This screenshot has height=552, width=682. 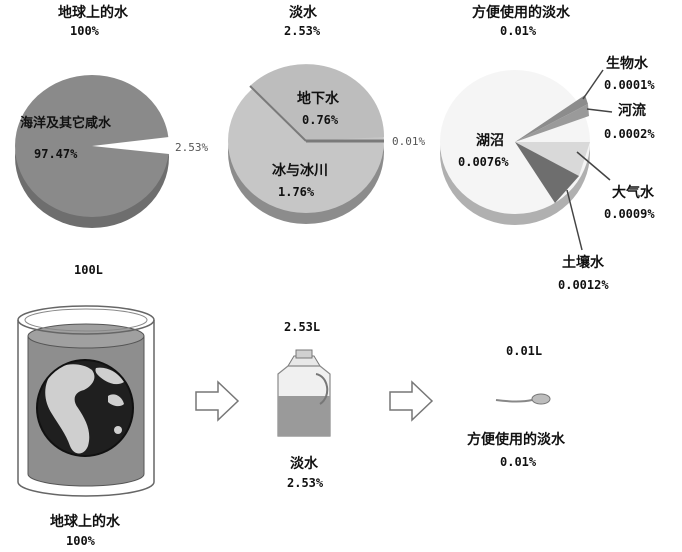 I want to click on slice-label-bio: 生物水, so click(x=627, y=64).